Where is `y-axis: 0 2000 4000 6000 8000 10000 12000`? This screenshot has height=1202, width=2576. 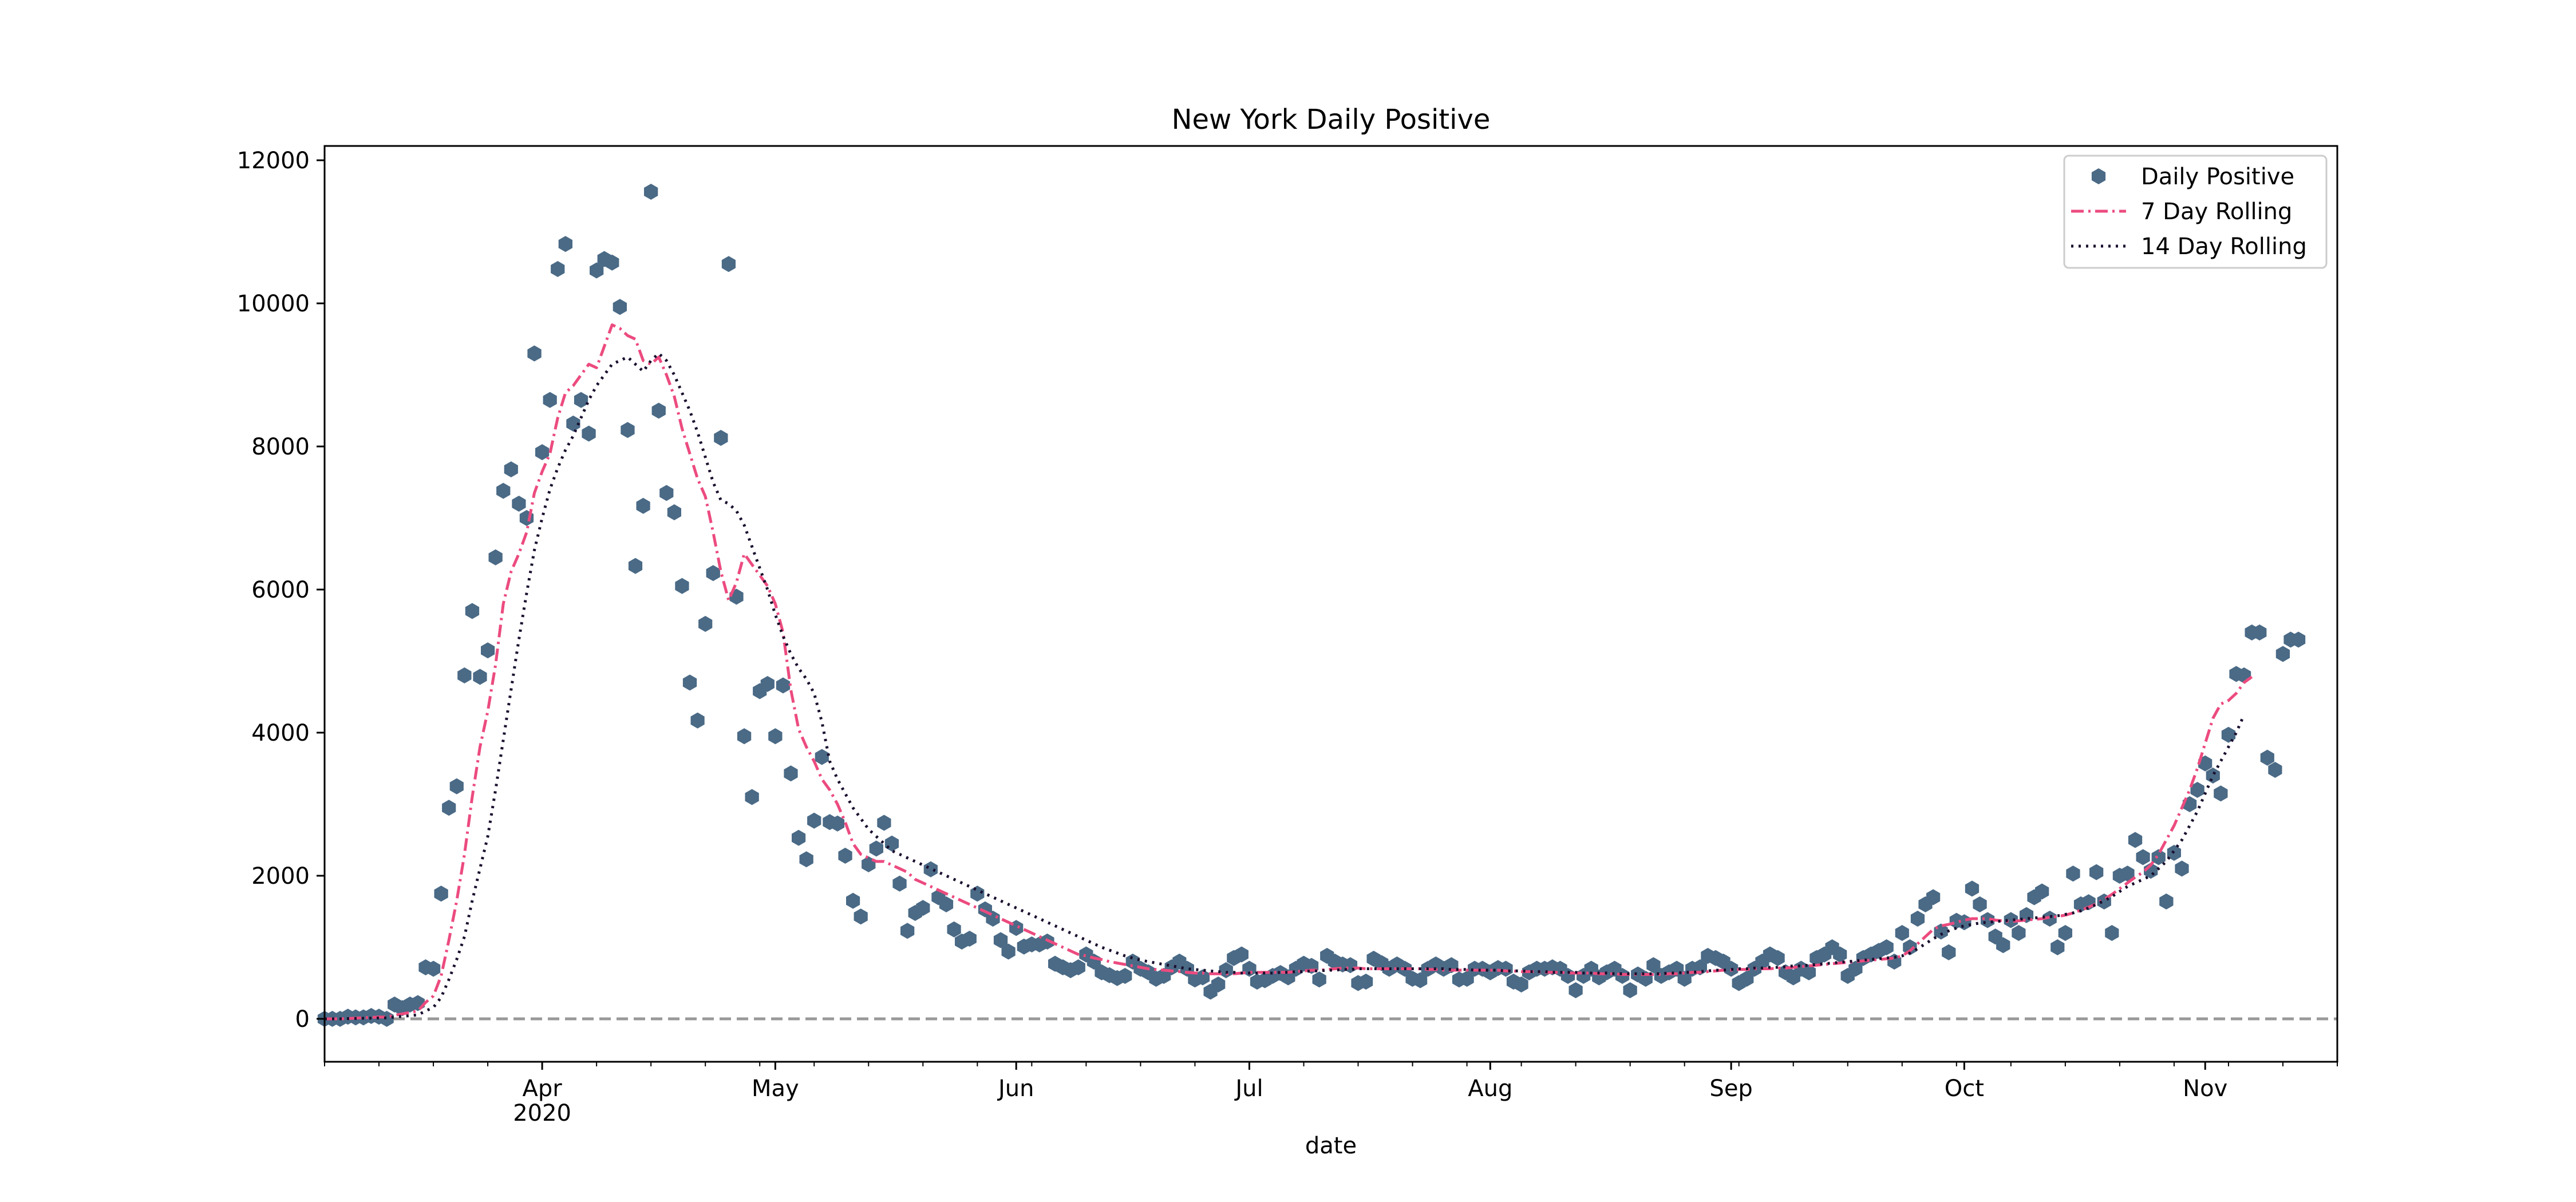 y-axis: 0 2000 4000 6000 8000 10000 12000 is located at coordinates (281, 590).